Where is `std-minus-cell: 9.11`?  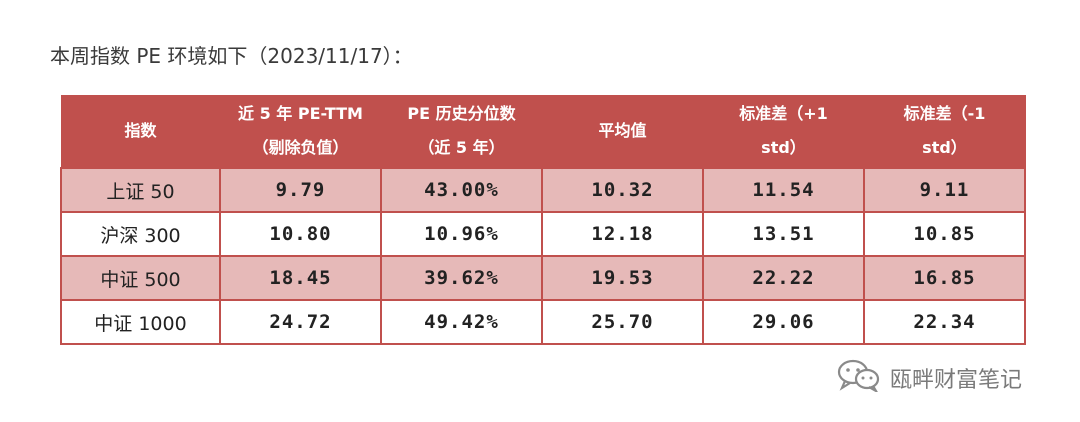 std-minus-cell: 9.11 is located at coordinates (944, 190).